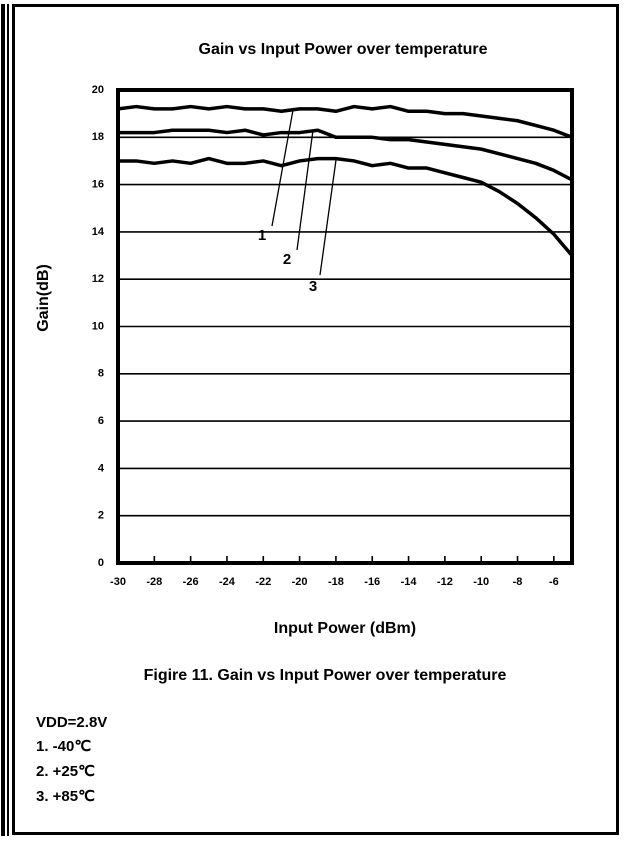 The height and width of the screenshot is (845, 627). Describe the element at coordinates (227, 582) in the screenshot. I see `x-tick-label: -24` at that location.